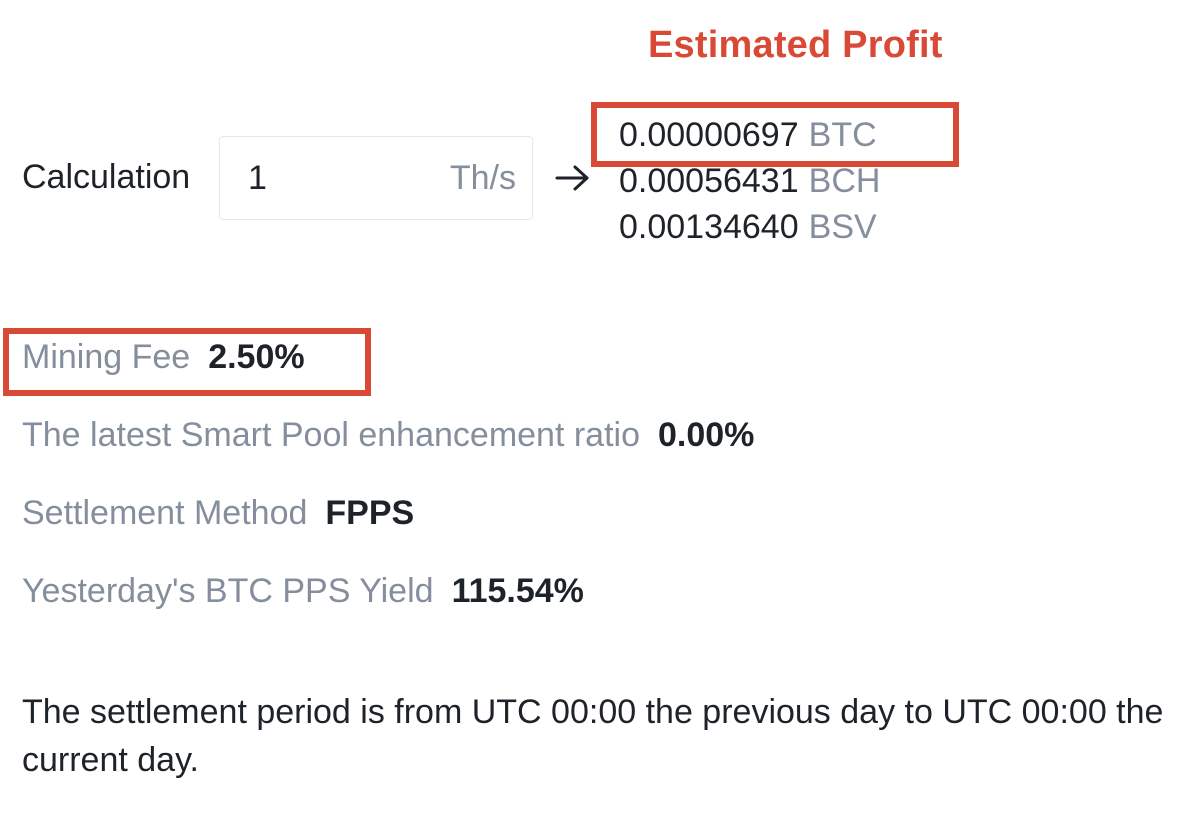 This screenshot has width=1202, height=816. What do you see at coordinates (709, 181) in the screenshot?
I see `profit-amount: 0.00056431` at bounding box center [709, 181].